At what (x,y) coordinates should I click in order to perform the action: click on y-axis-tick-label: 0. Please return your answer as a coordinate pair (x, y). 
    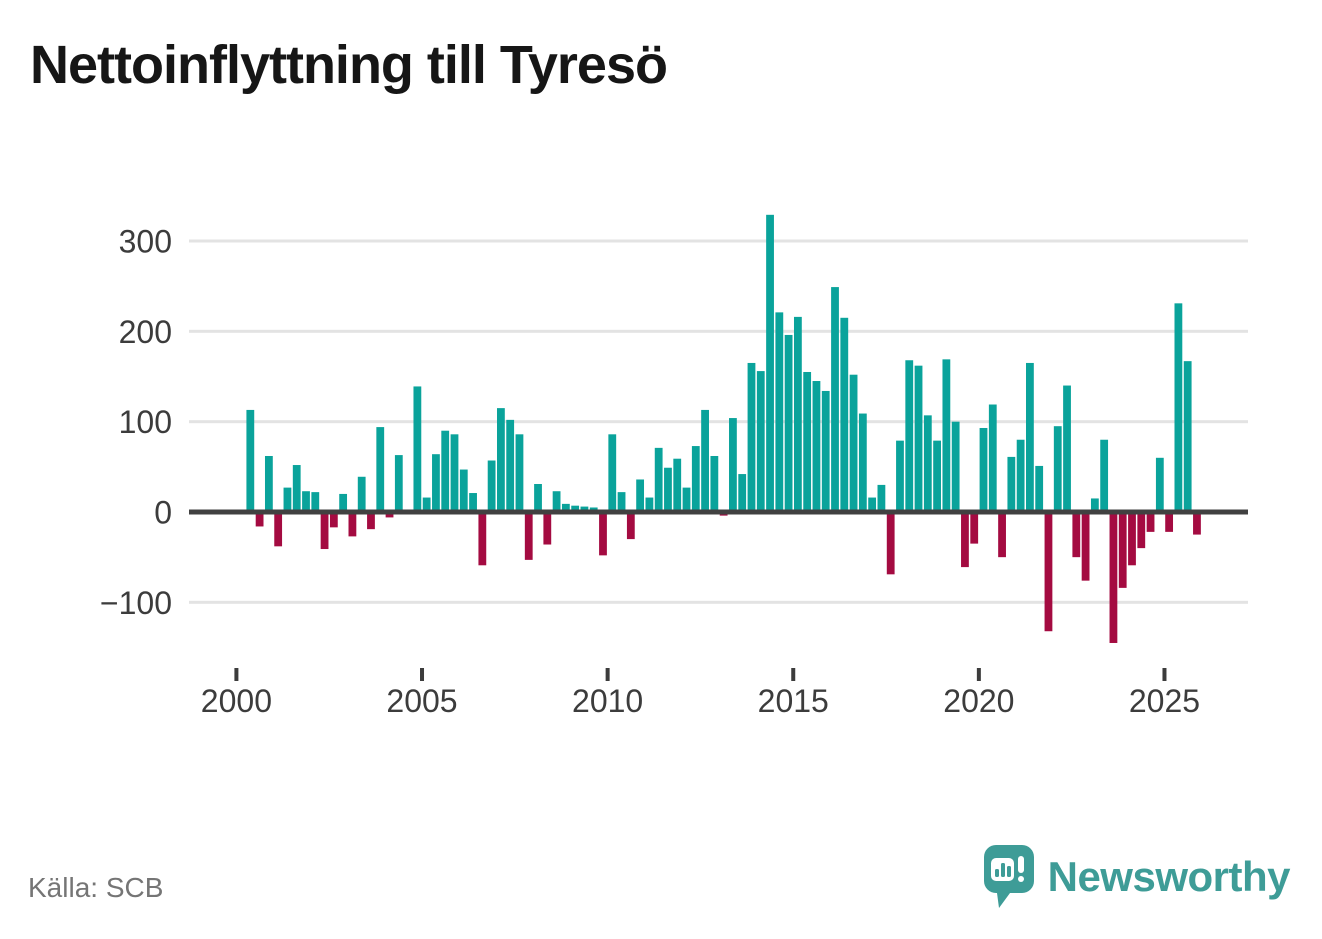
    Looking at the image, I should click on (163, 513).